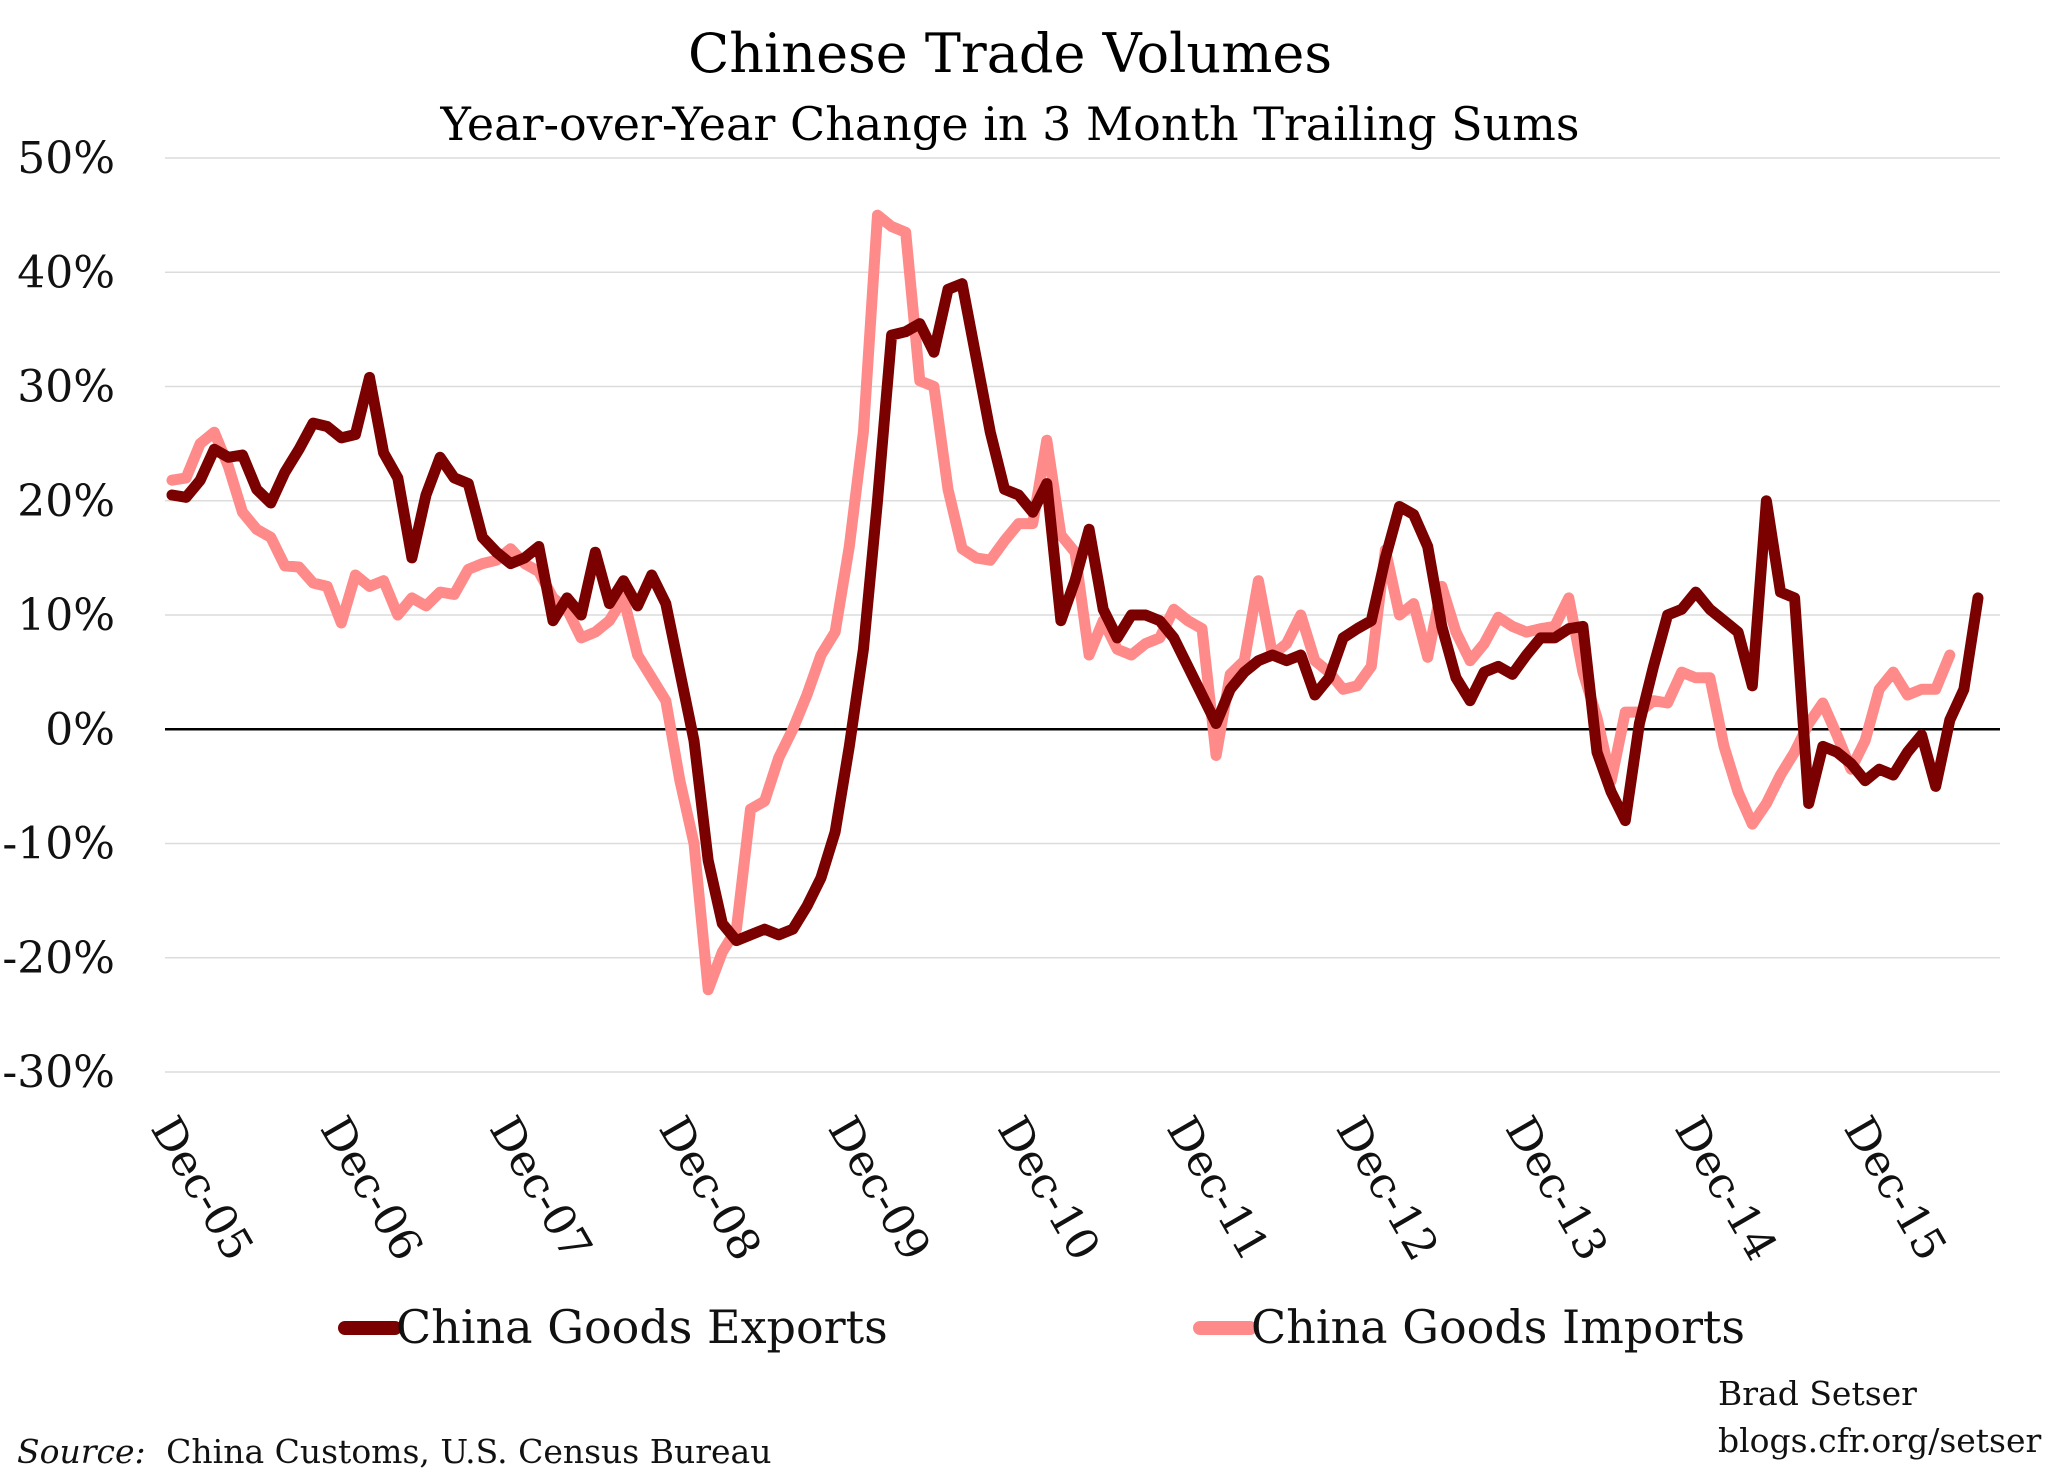 Image resolution: width=2049 pixels, height=1474 pixels. Describe the element at coordinates (709, 1188) in the screenshot. I see `x-tick-label: Dec-08` at that location.